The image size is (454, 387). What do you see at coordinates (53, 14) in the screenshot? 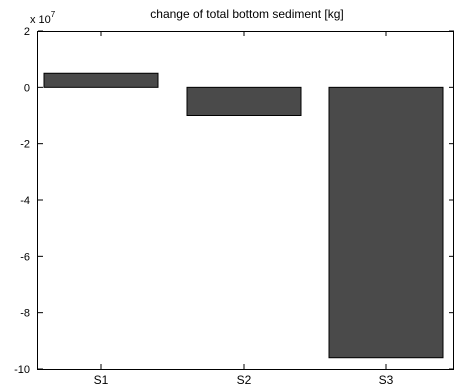
I see `axis-scale-exponent: 7` at bounding box center [53, 14].